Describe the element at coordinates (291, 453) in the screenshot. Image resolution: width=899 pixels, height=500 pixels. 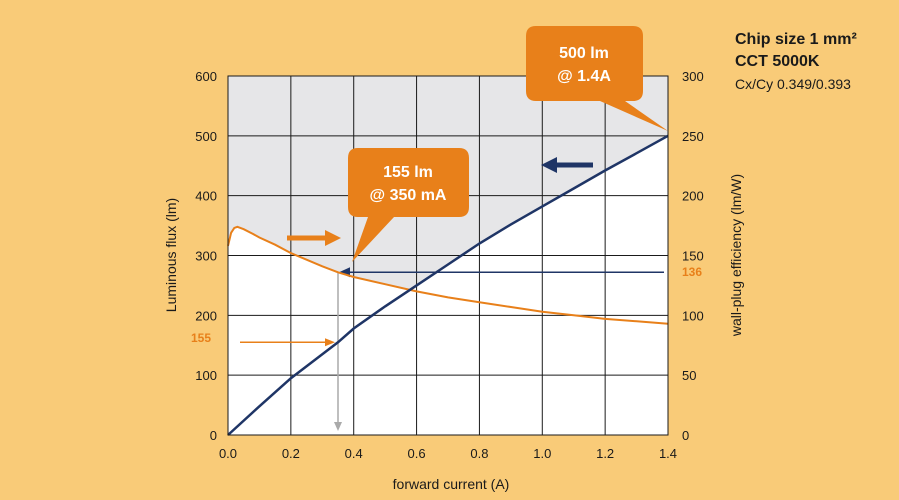
I see `x-tick-label: 0.2` at that location.